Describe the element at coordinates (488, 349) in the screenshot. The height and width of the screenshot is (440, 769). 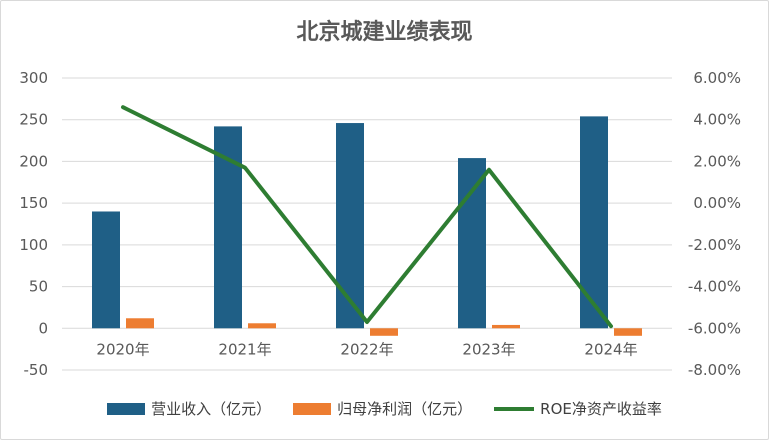
I see `x-tick-label: 2023年` at that location.